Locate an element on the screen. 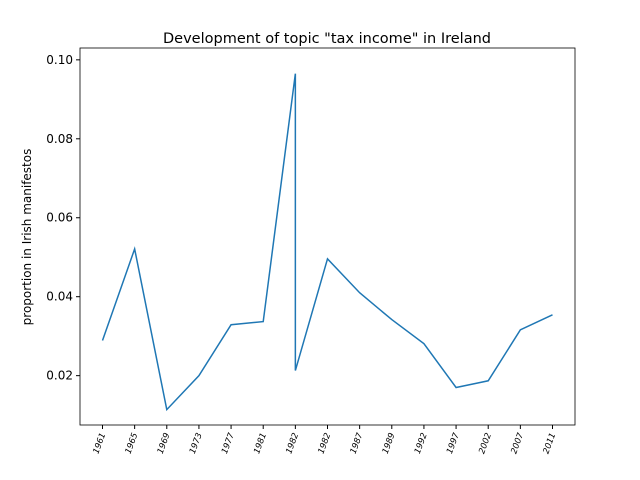 The height and width of the screenshot is (480, 640). x-tick-label: 2007 is located at coordinates (517, 443).